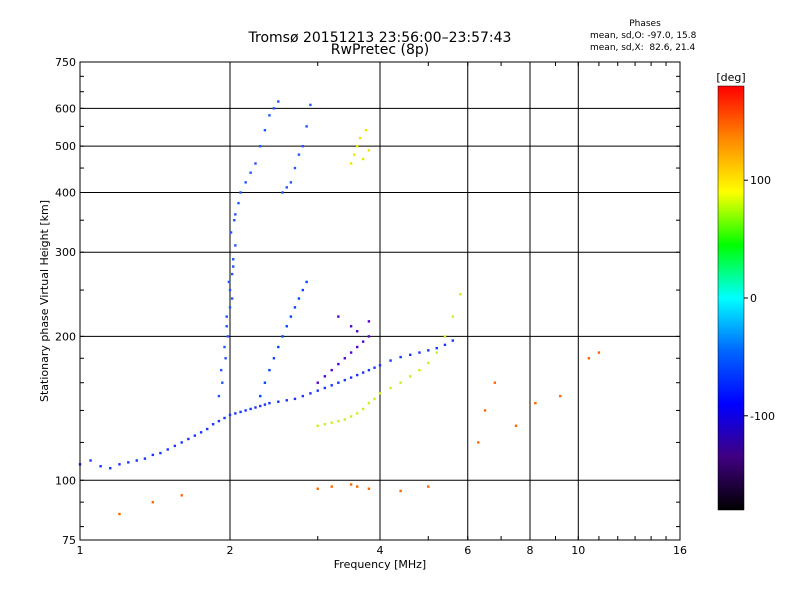 The height and width of the screenshot is (600, 800). I want to click on chart-title: Tromsø 20151213 23:56:00–23:57:43, so click(380, 38).